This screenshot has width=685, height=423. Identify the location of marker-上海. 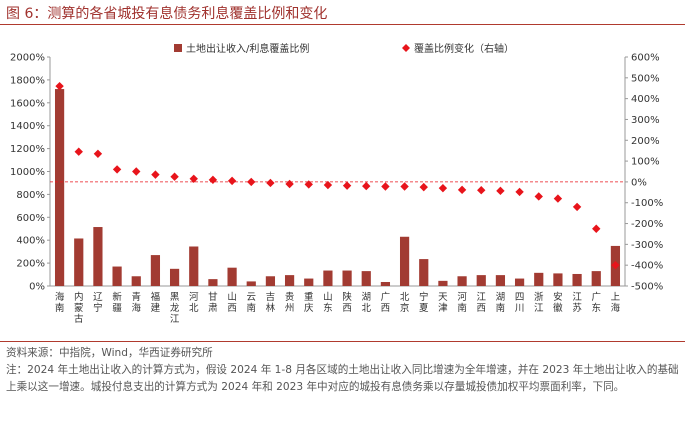
(615, 265).